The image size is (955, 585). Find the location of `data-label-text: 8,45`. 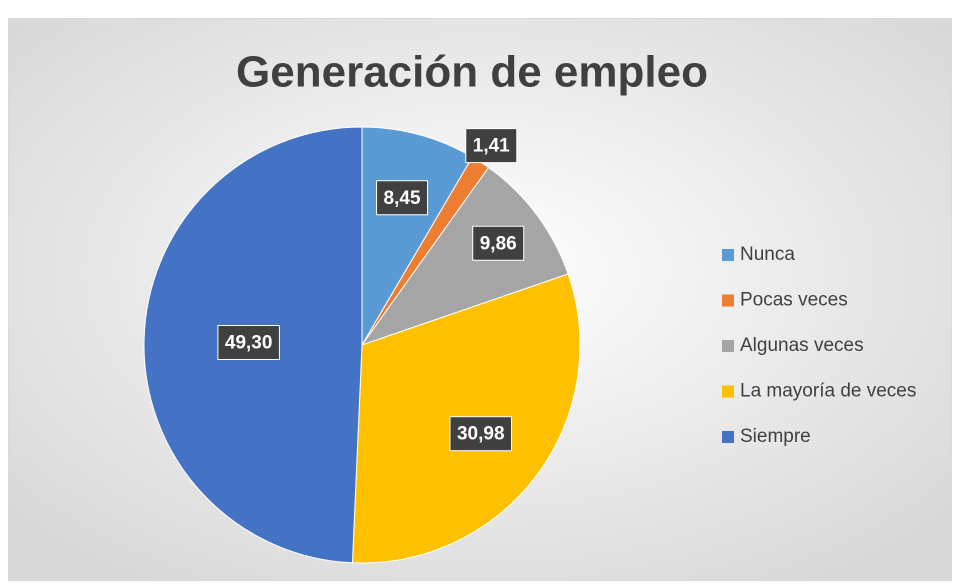

data-label-text: 8,45 is located at coordinates (402, 198).